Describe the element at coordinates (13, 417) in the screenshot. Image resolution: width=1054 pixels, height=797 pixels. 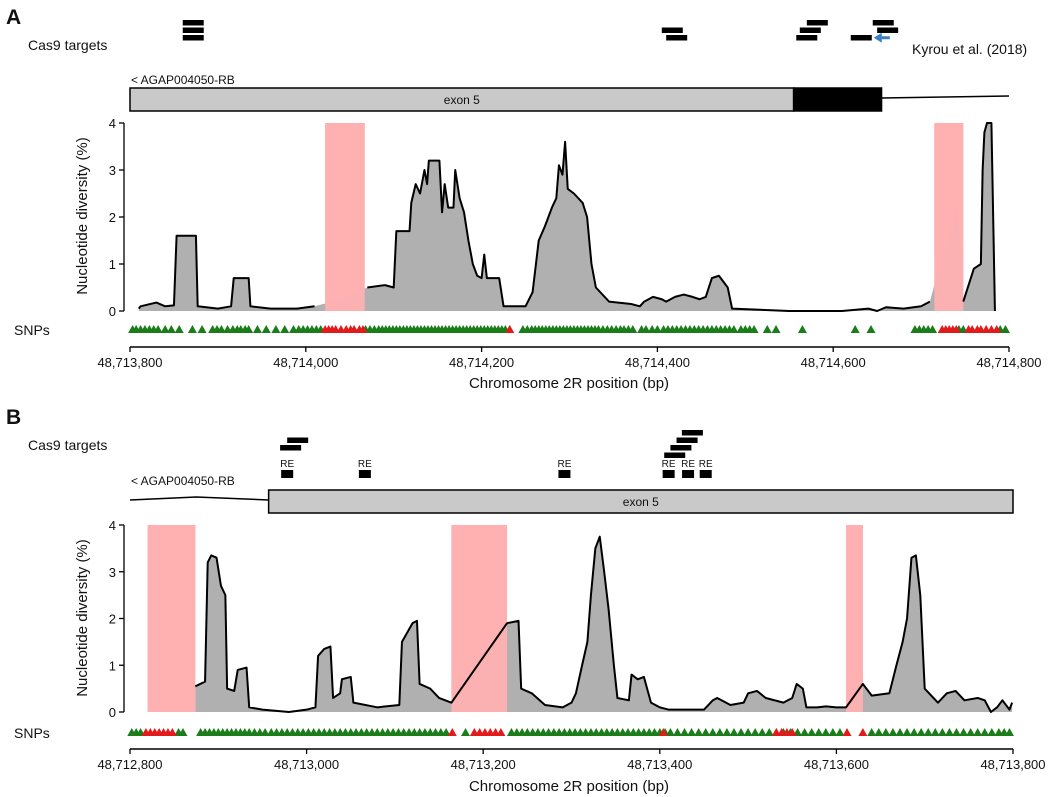
I see `panel-b-letter: B` at that location.